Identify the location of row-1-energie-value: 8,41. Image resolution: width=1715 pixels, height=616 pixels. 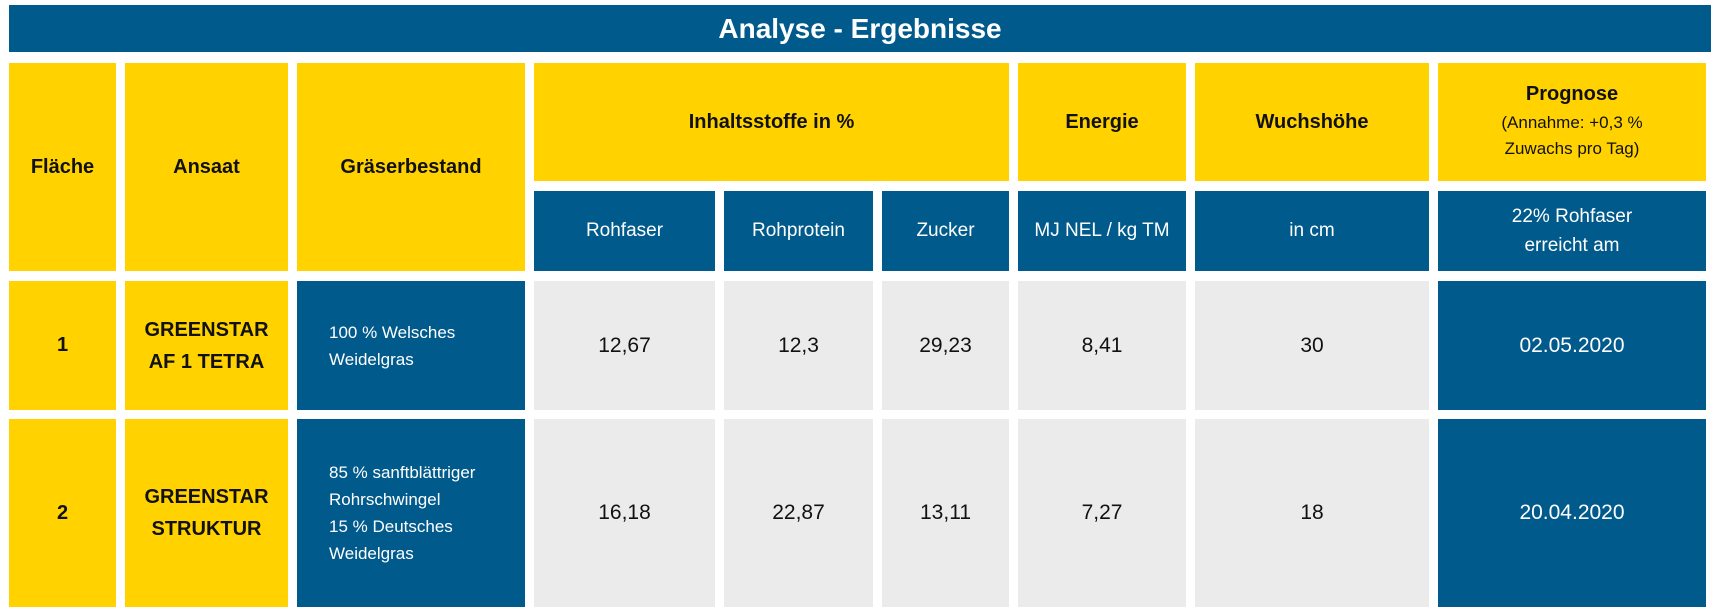
(1102, 345).